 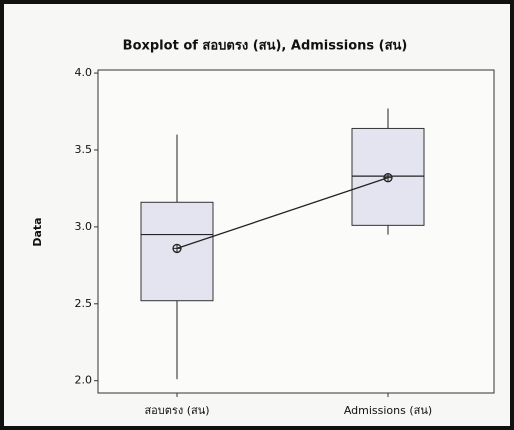 What do you see at coordinates (84, 380) in the screenshot?
I see `y-tick-label: 2.0` at bounding box center [84, 380].